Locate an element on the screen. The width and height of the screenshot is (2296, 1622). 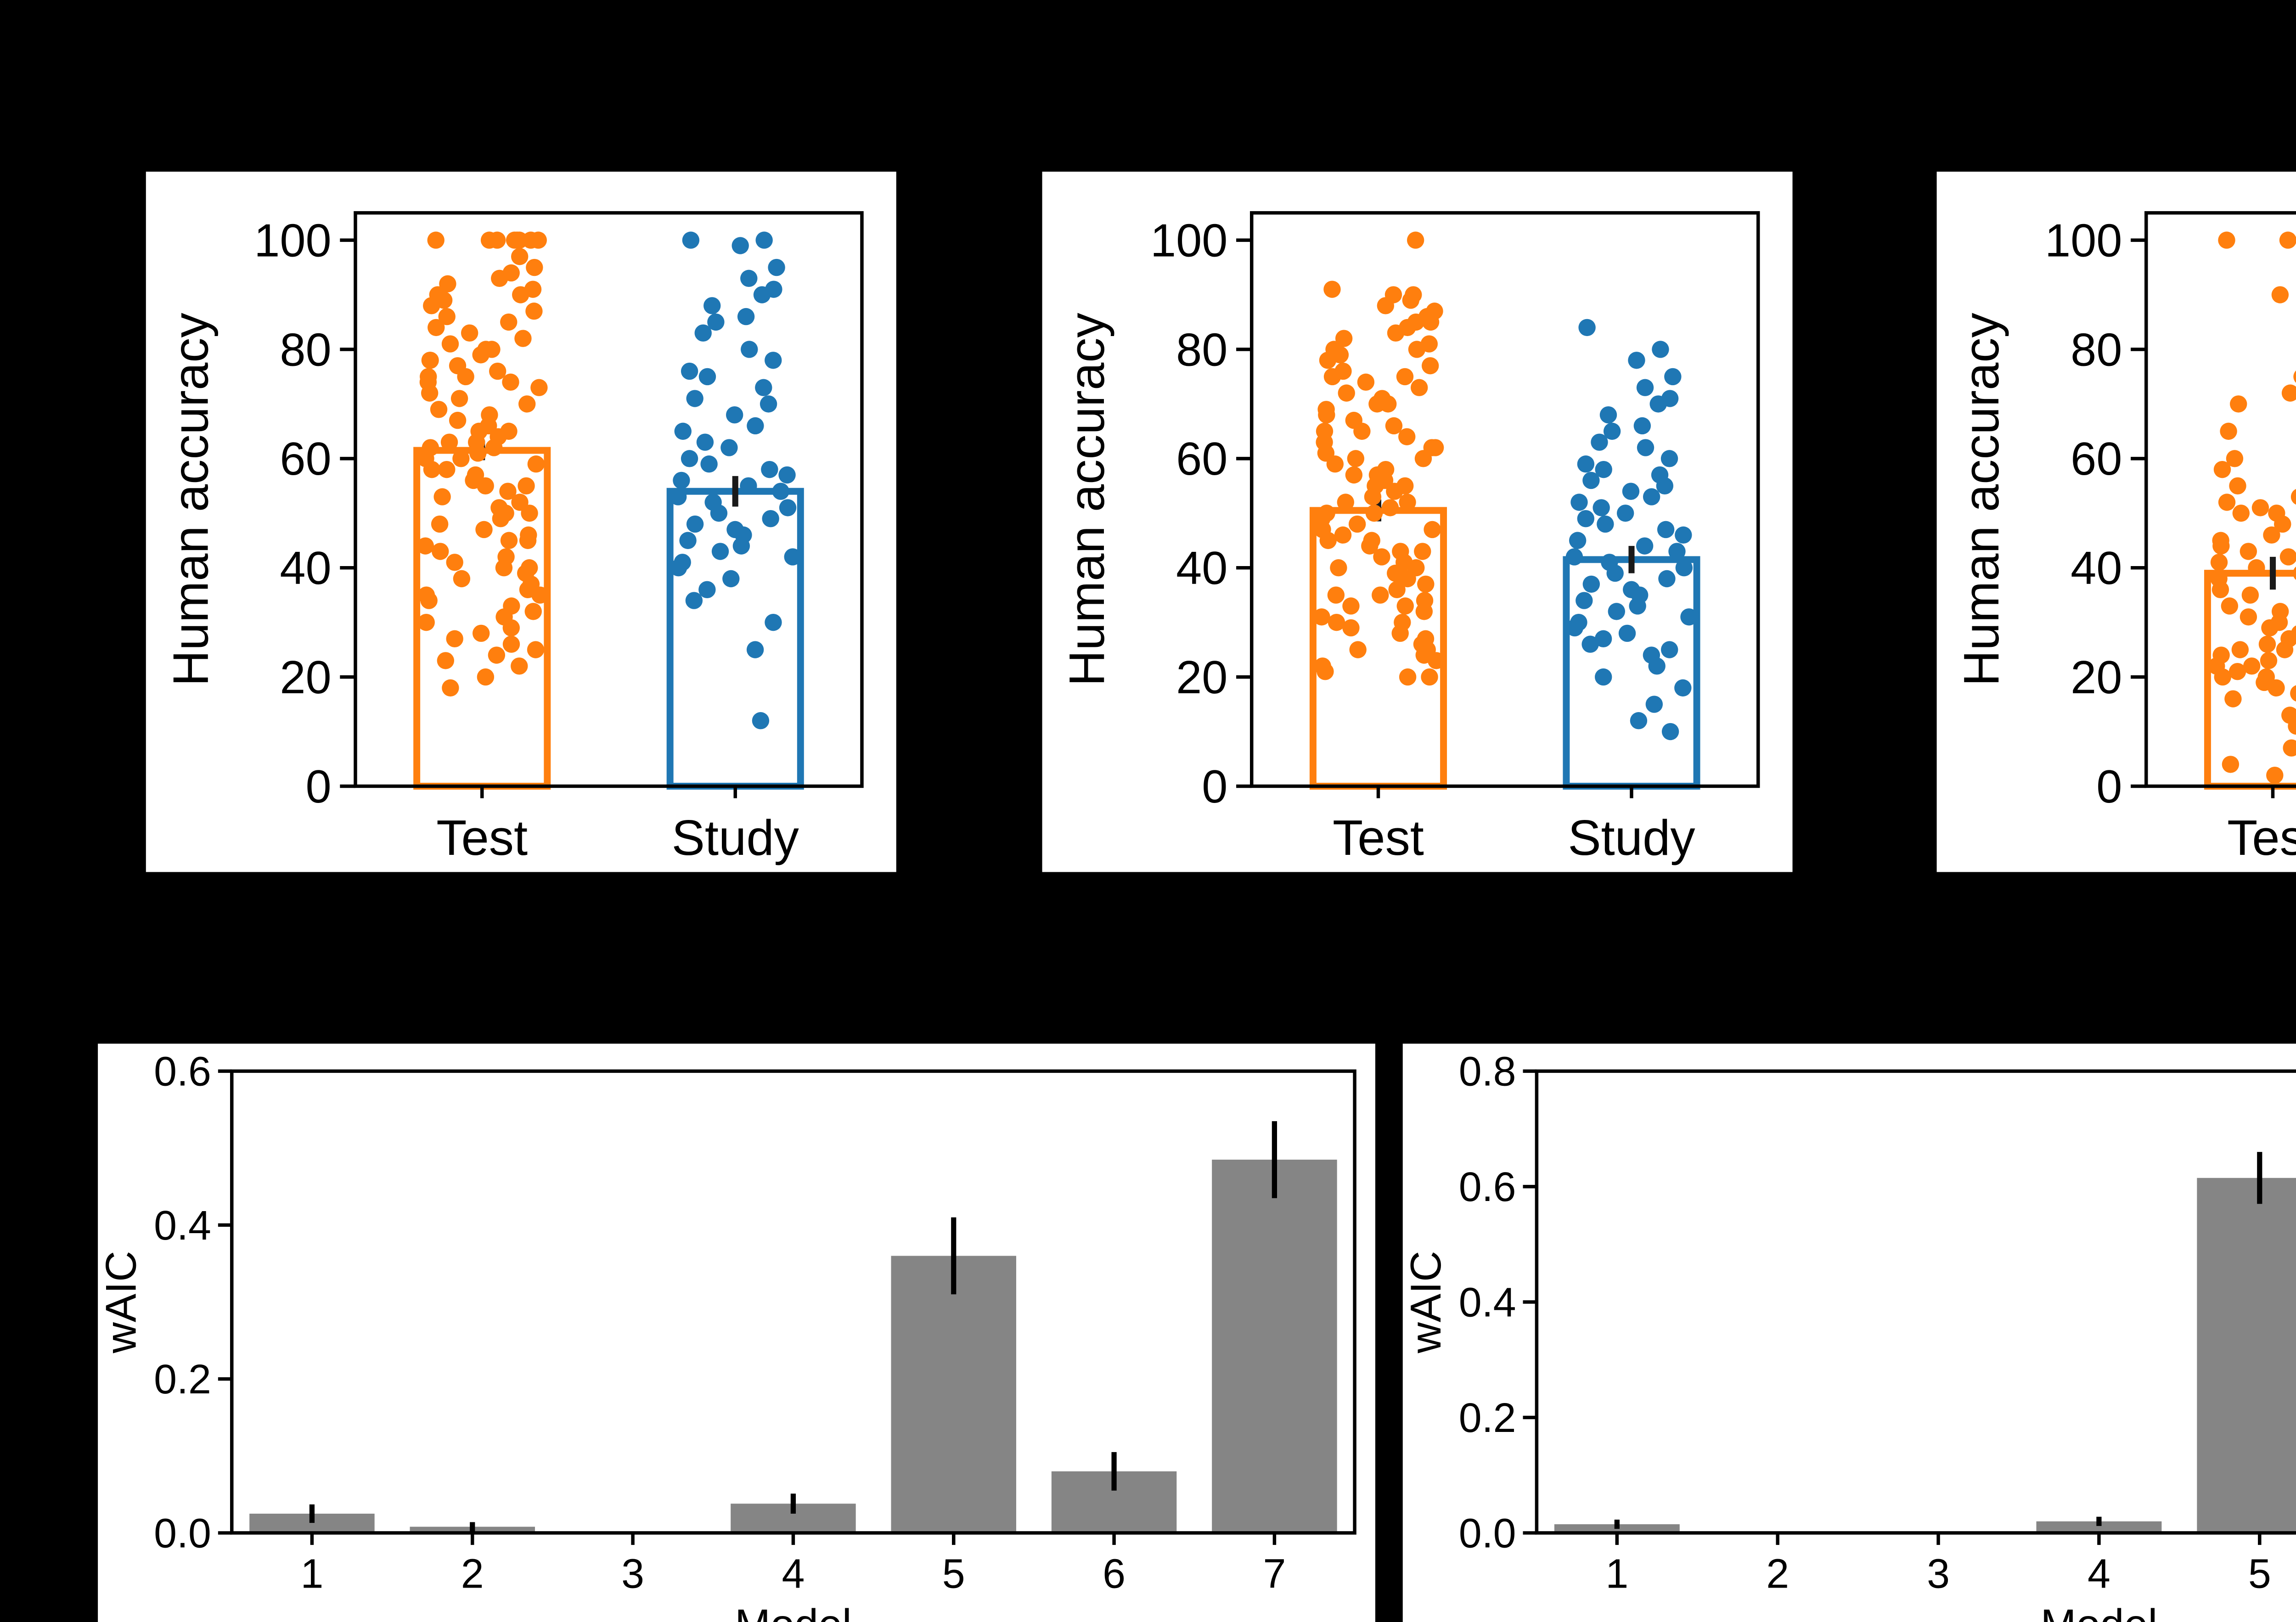
panel-accuracy-1: 0 20 40 60 80 100 Test Study Human accuracy is located at coordinates (521, 521).